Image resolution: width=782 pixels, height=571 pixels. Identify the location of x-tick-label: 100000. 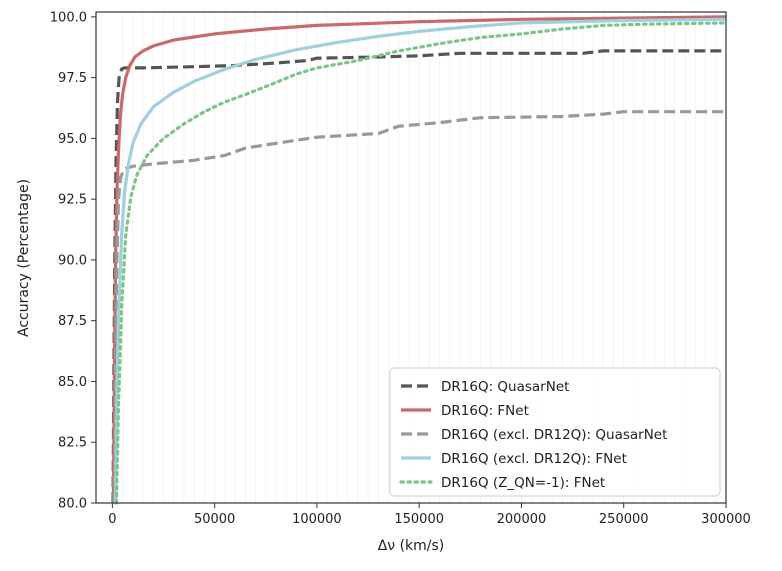
(317, 519).